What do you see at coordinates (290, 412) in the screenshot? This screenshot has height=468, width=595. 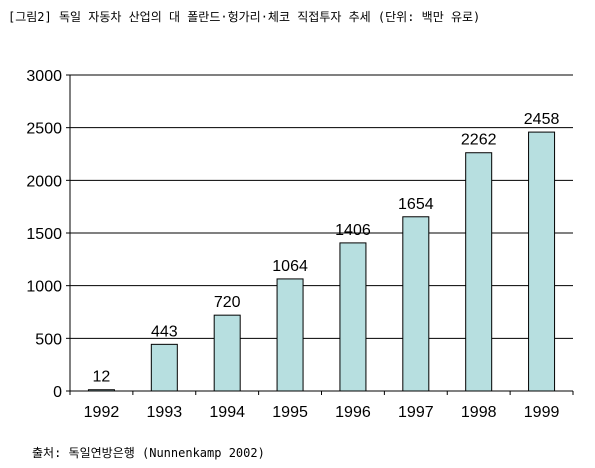 I see `x-tick-label-1995: 1995` at bounding box center [290, 412].